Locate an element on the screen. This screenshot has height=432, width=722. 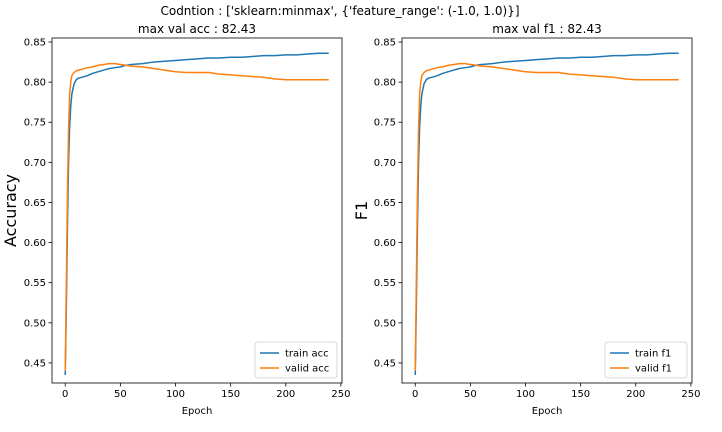
legend: train f1 valid f1 is located at coordinates (646, 360).